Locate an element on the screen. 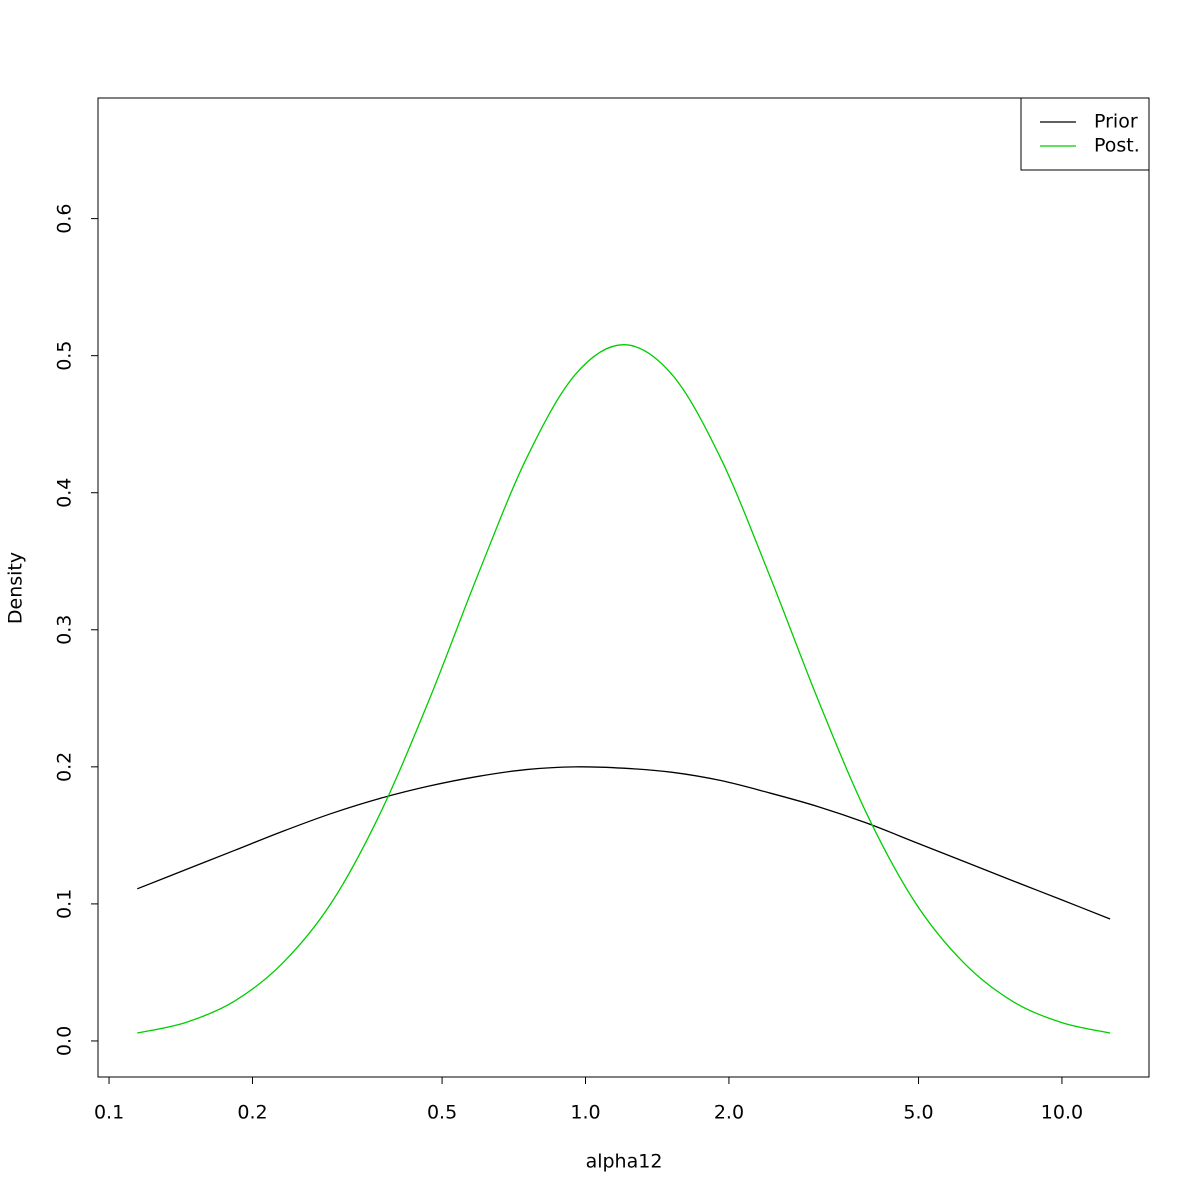 Image resolution: width=1200 pixels, height=1200 pixels. legend-box is located at coordinates (1085, 134).